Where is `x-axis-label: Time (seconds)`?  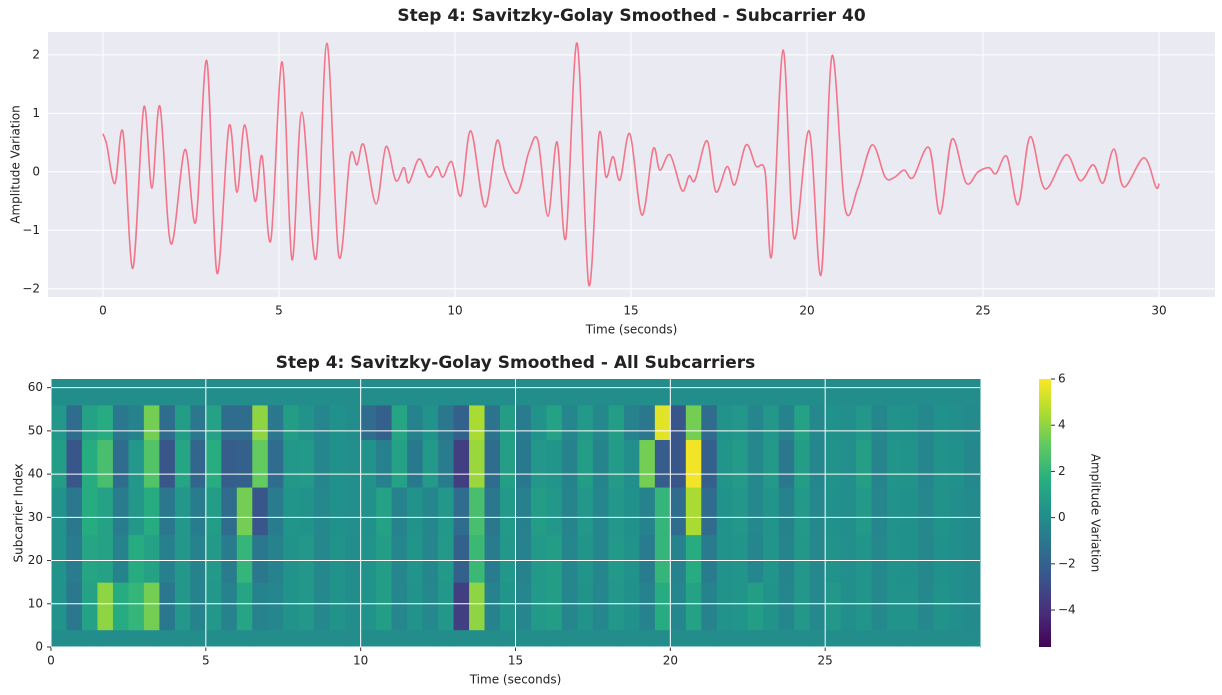
x-axis-label: Time (seconds) is located at coordinates (631, 330).